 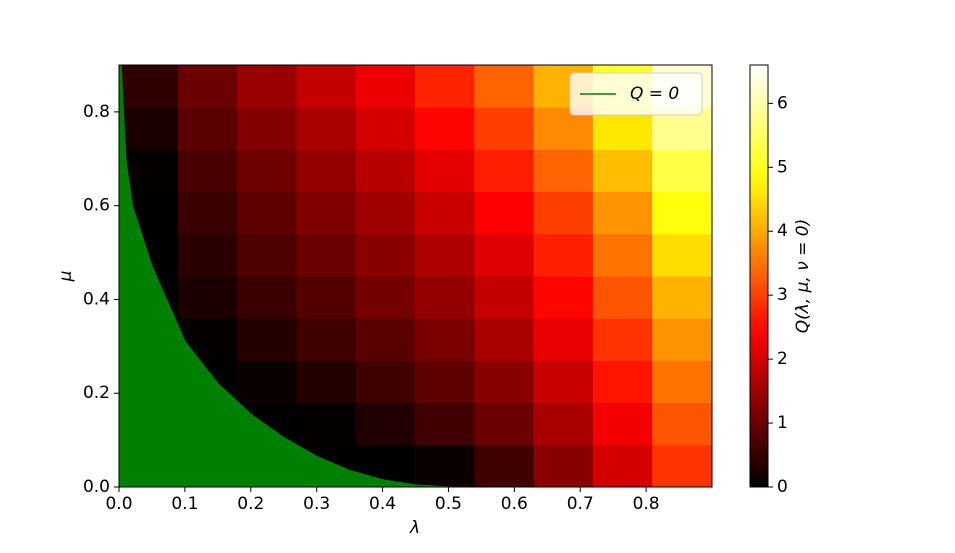 What do you see at coordinates (66, 276) in the screenshot?
I see `y-axis-label: μ` at bounding box center [66, 276].